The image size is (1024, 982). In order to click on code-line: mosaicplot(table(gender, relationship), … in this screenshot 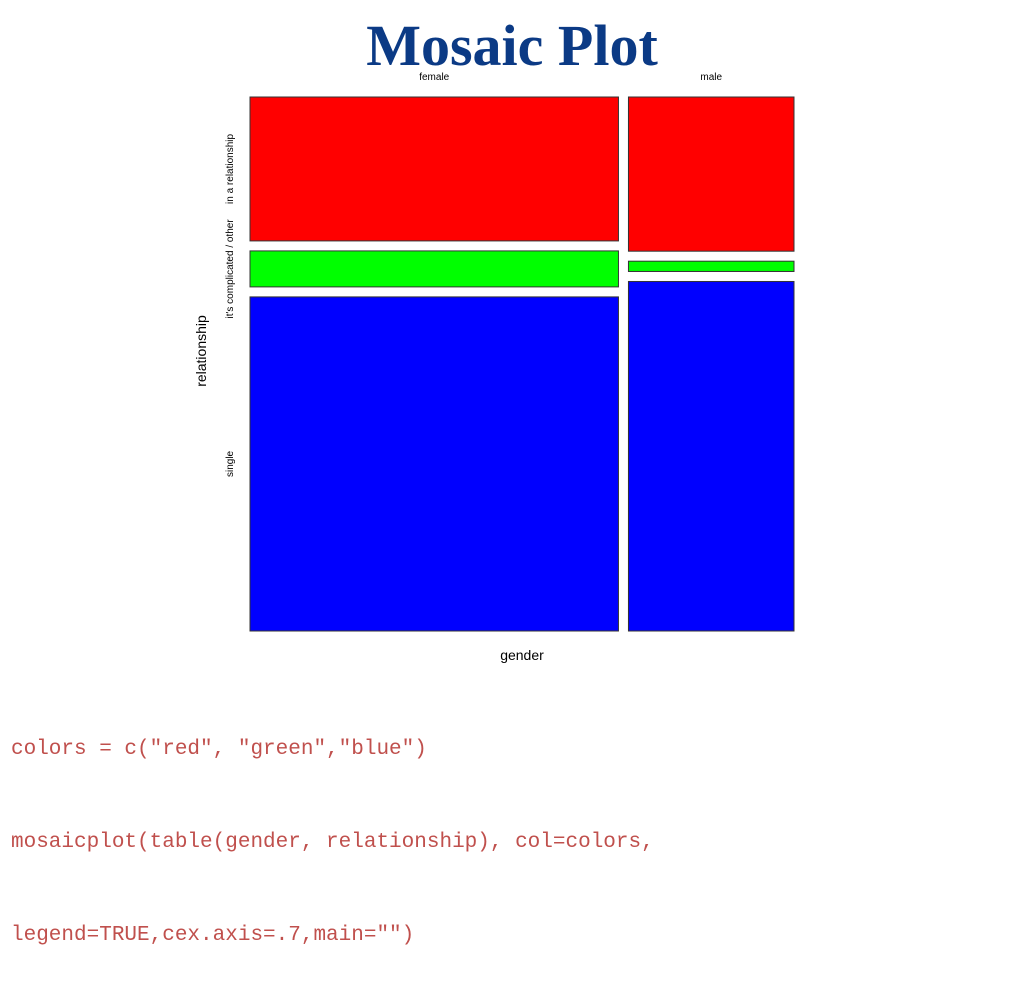, I will do `click(332, 842)`.